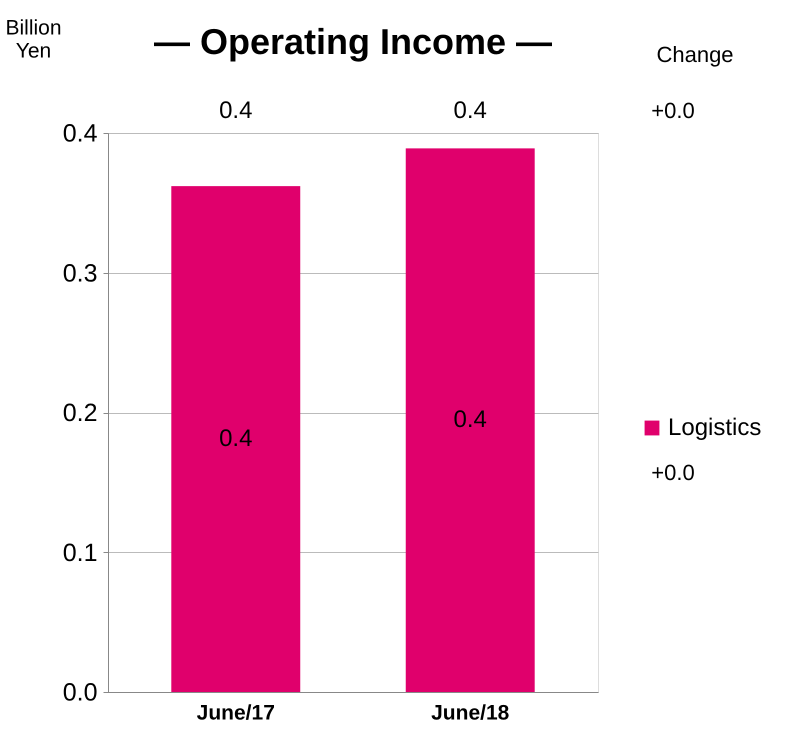 The height and width of the screenshot is (753, 803). I want to click on x-tick-label: June/17, so click(235, 713).